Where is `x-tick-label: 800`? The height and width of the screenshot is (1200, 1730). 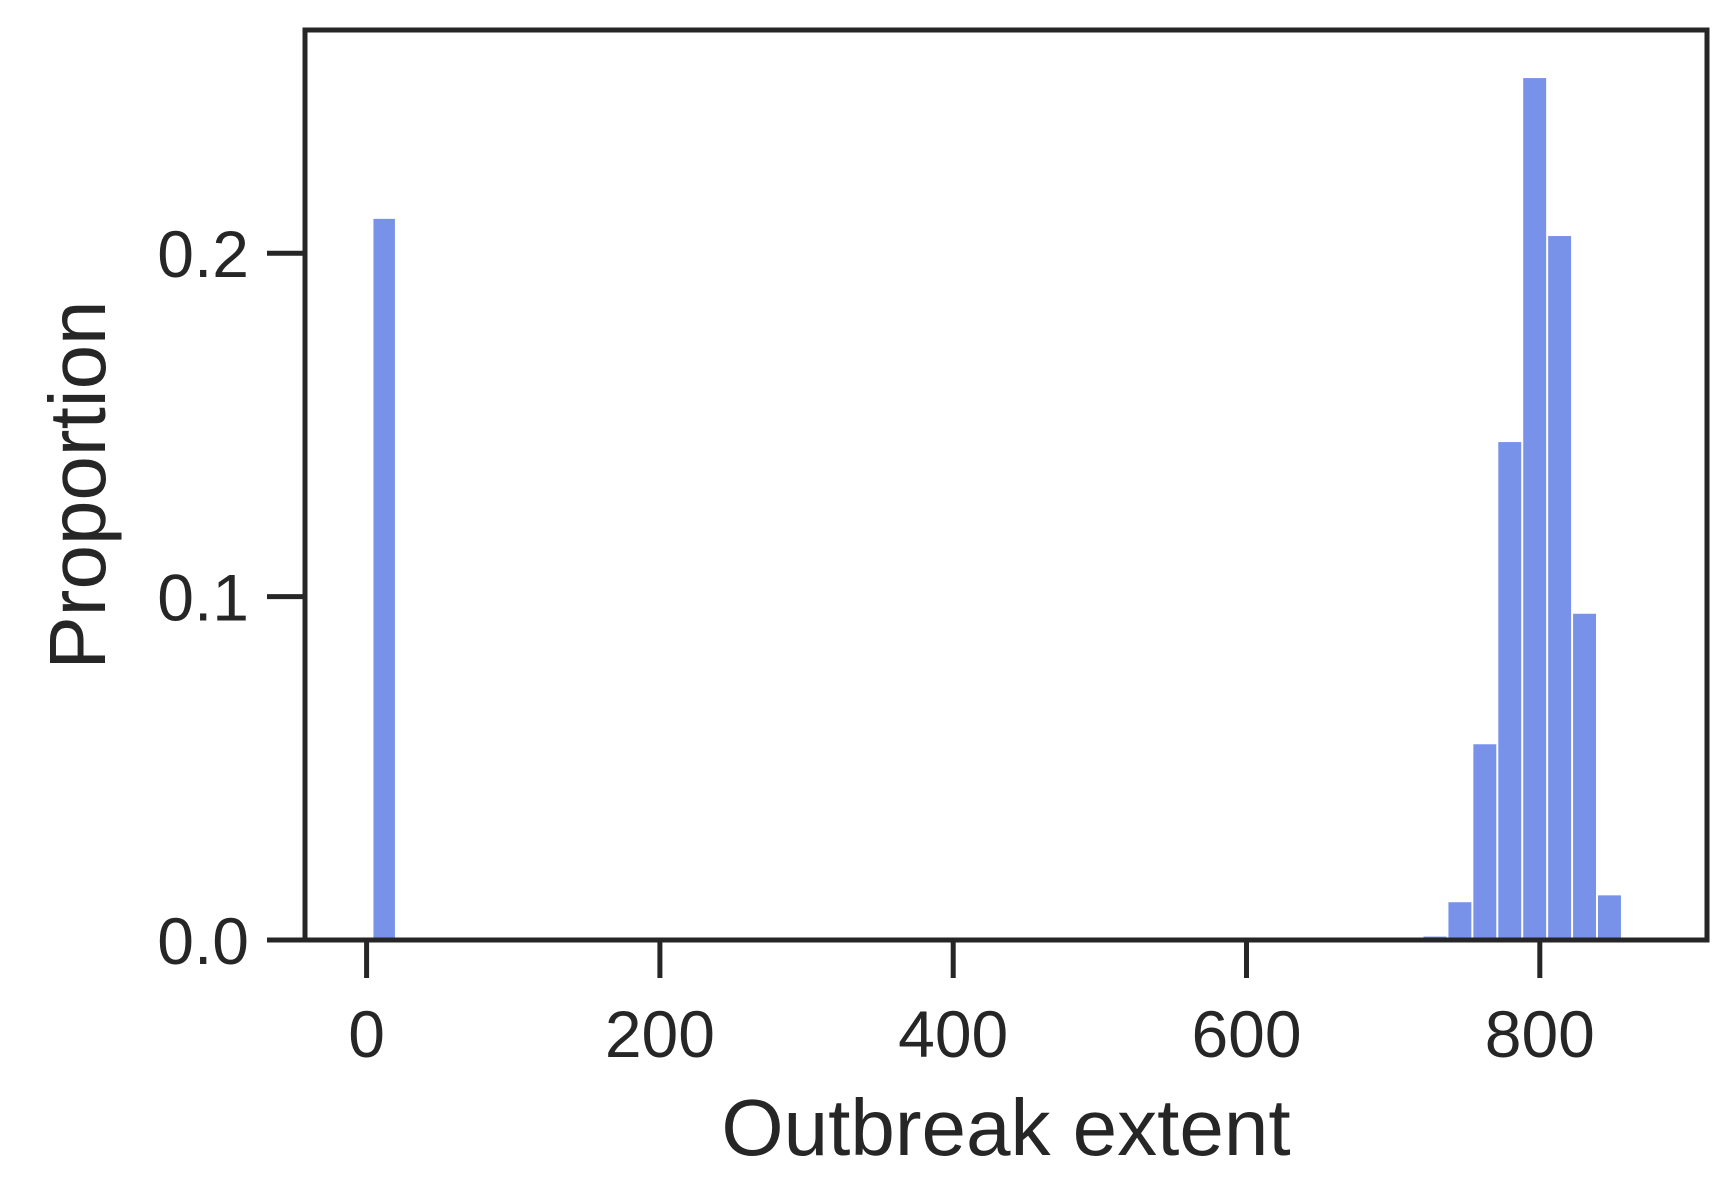 x-tick-label: 800 is located at coordinates (1540, 1034).